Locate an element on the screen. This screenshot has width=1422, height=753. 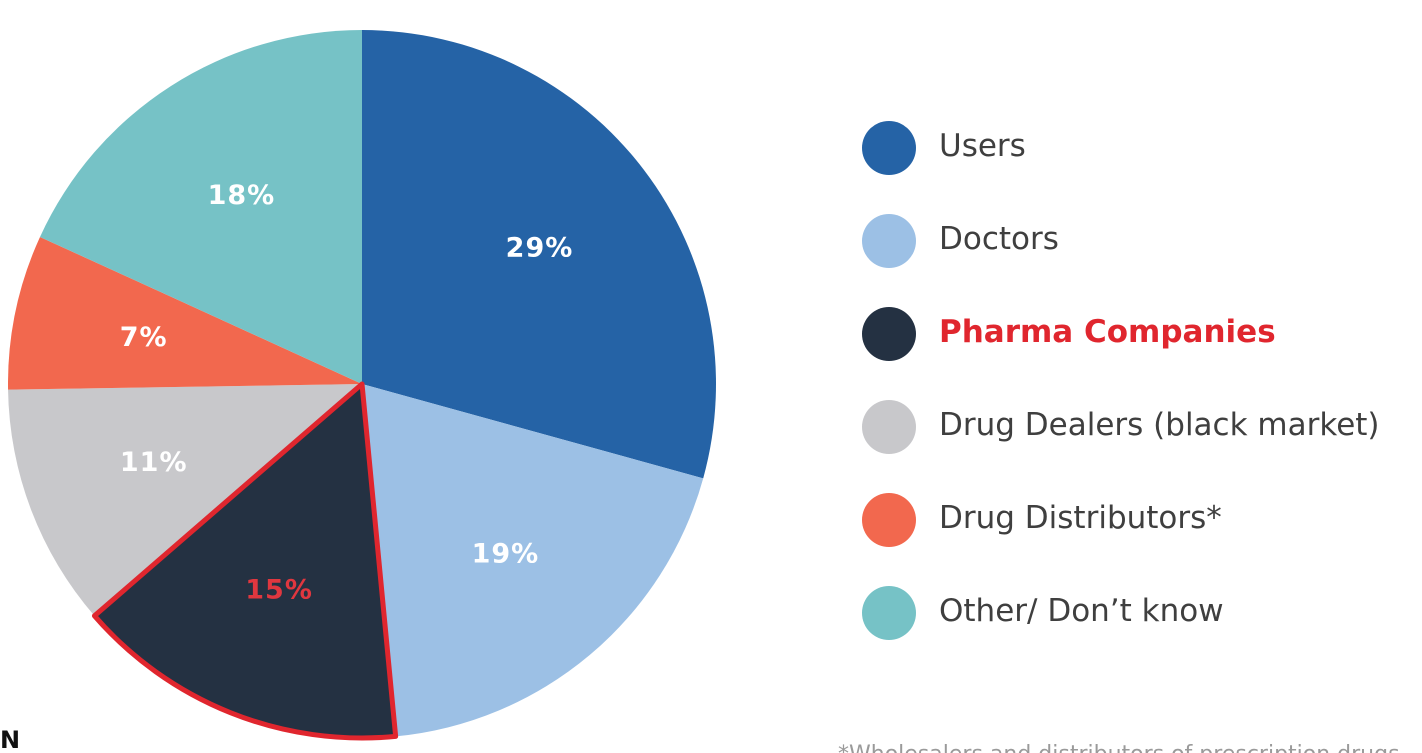
legend-label-drug-dealers: Drug Dealers (black market) is located at coordinates (1159, 425).